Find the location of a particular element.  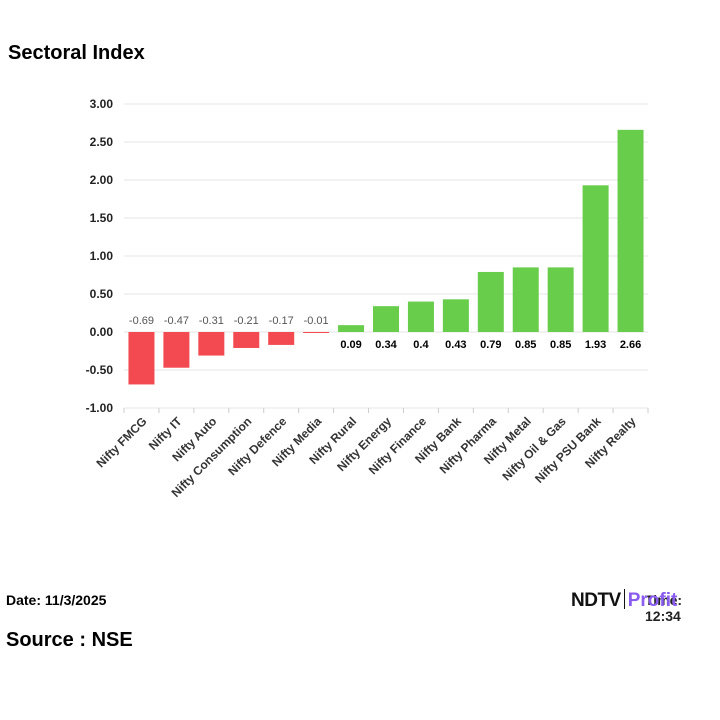

data-label: -0.31 is located at coordinates (211, 321).